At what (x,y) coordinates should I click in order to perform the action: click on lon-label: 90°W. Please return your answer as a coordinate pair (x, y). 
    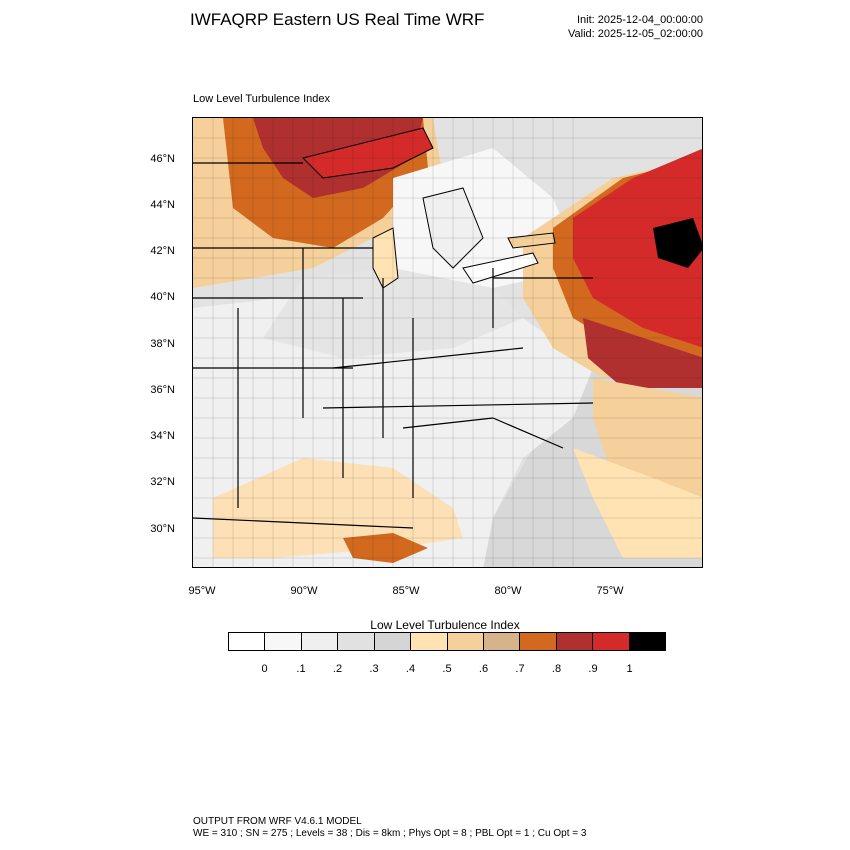
    Looking at the image, I should click on (304, 591).